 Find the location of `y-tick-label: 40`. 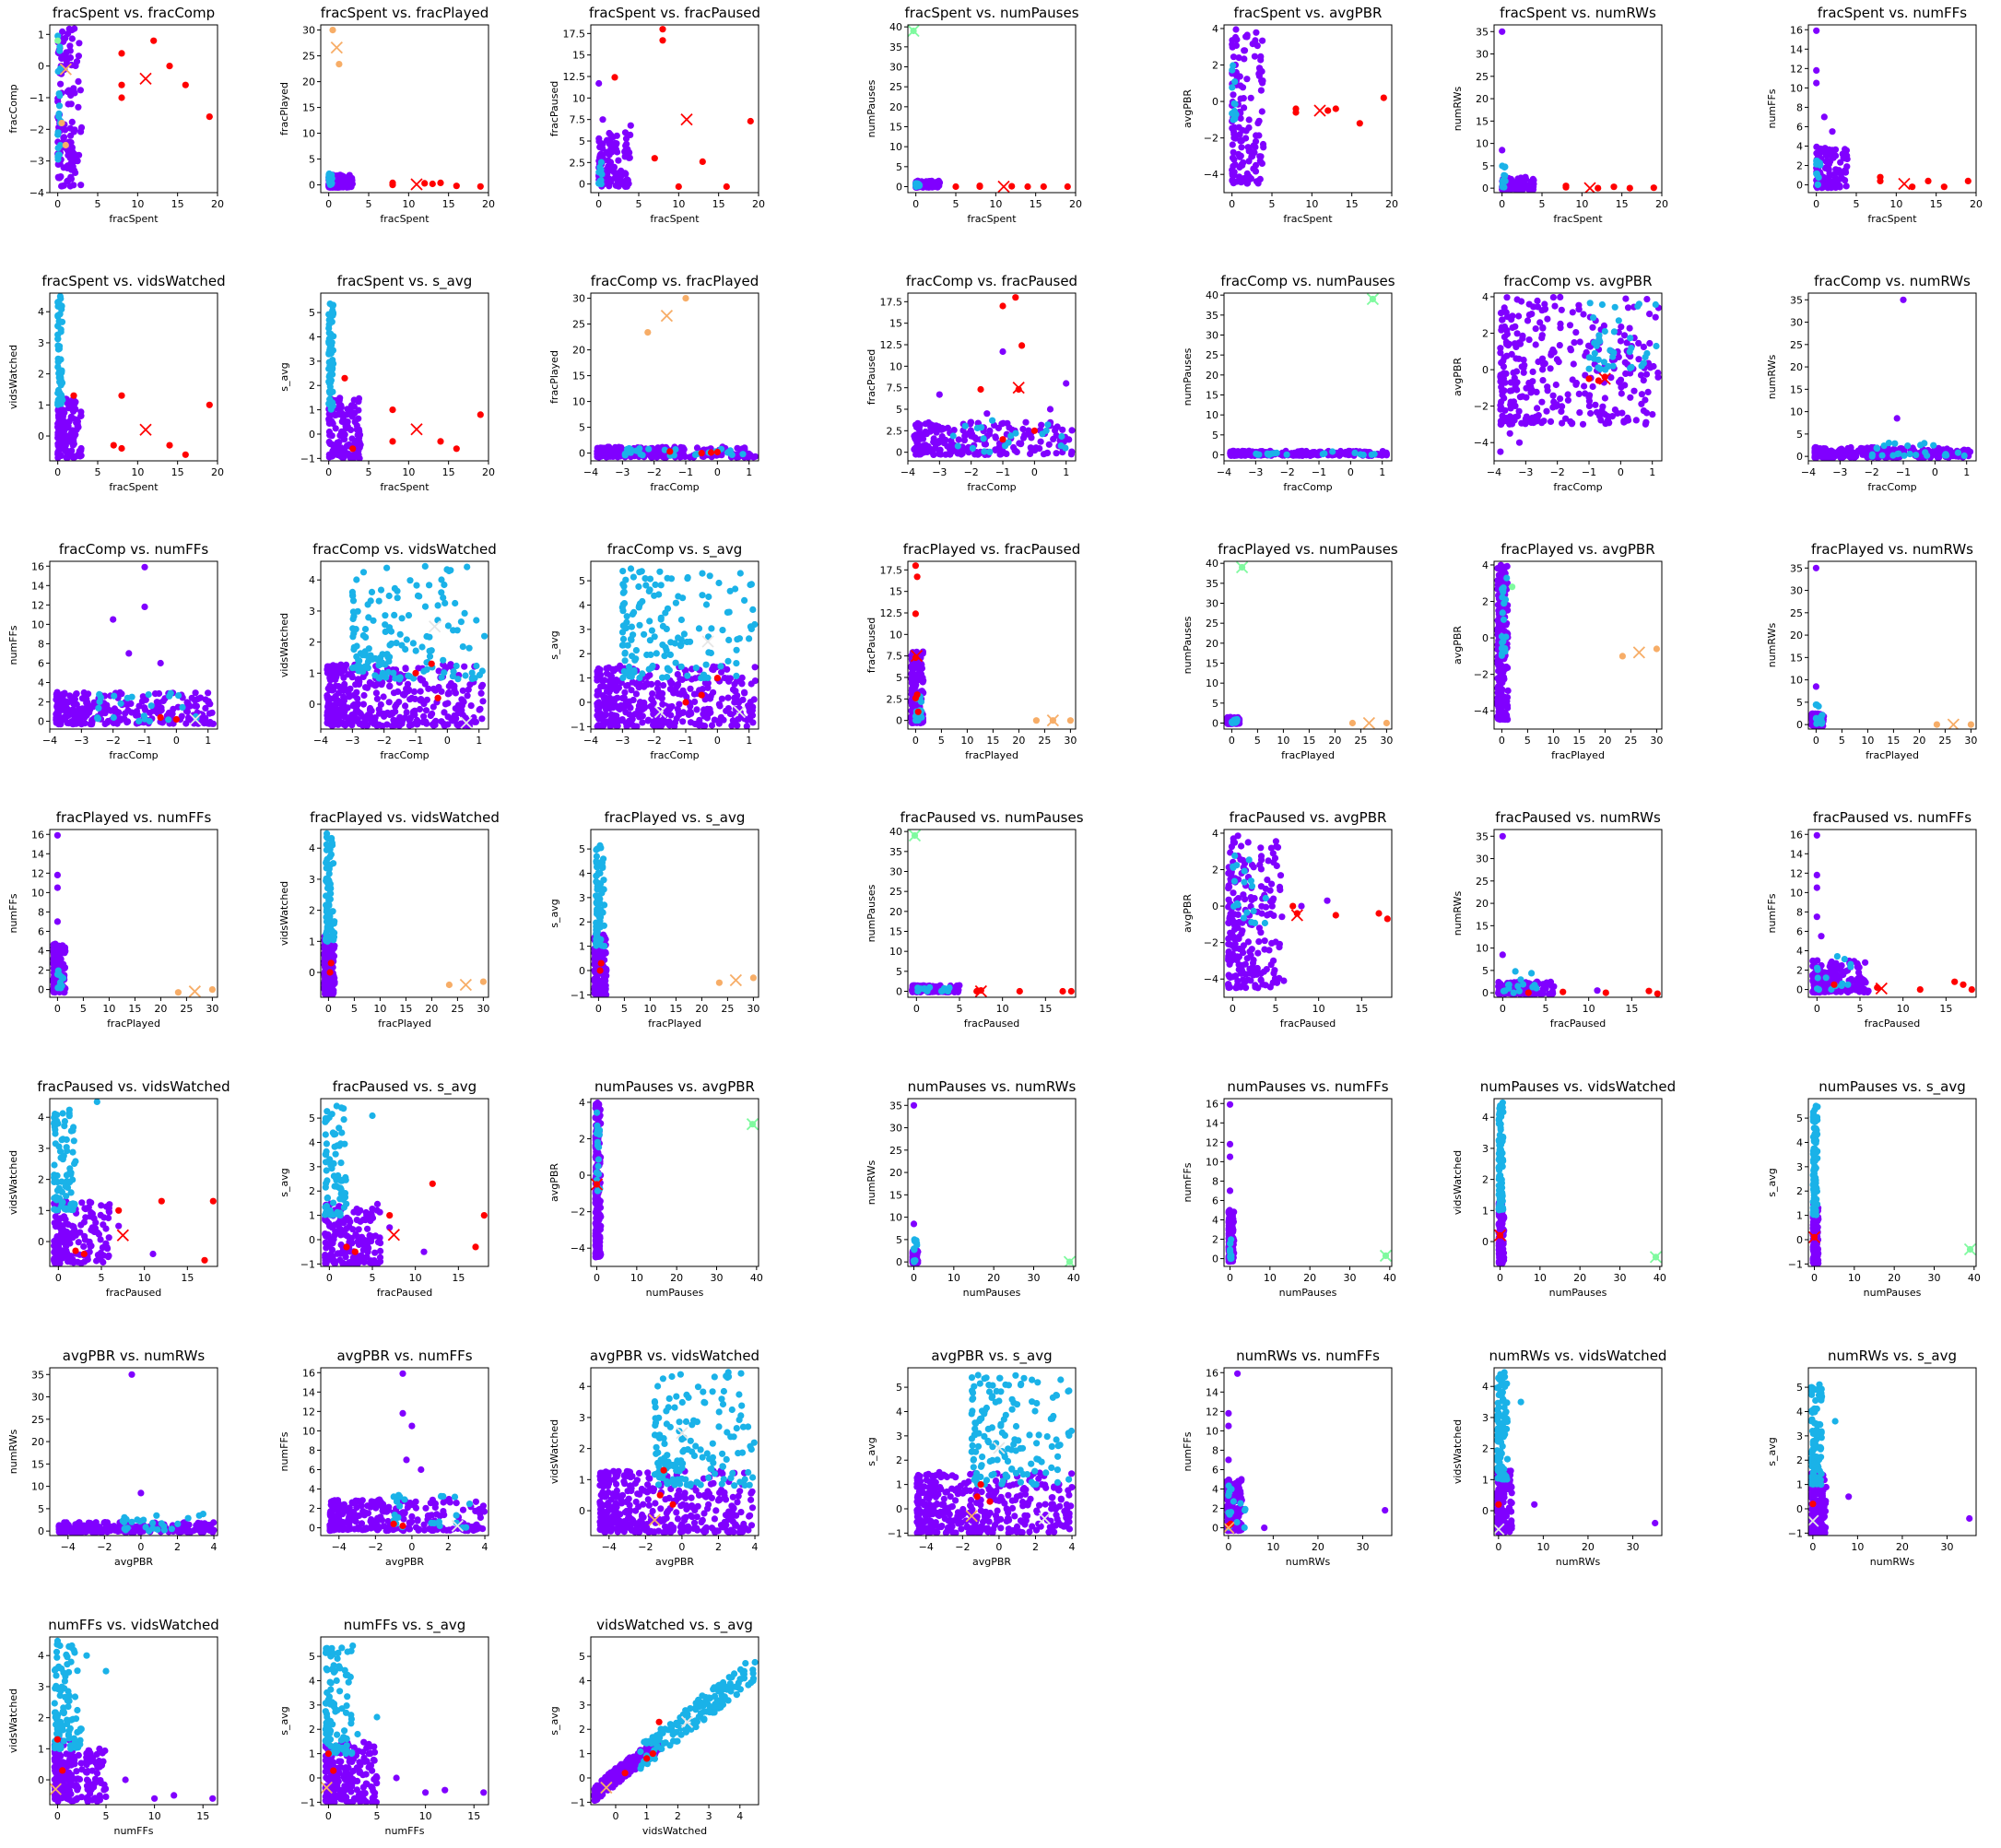

y-tick-label: 40 is located at coordinates (1212, 295).